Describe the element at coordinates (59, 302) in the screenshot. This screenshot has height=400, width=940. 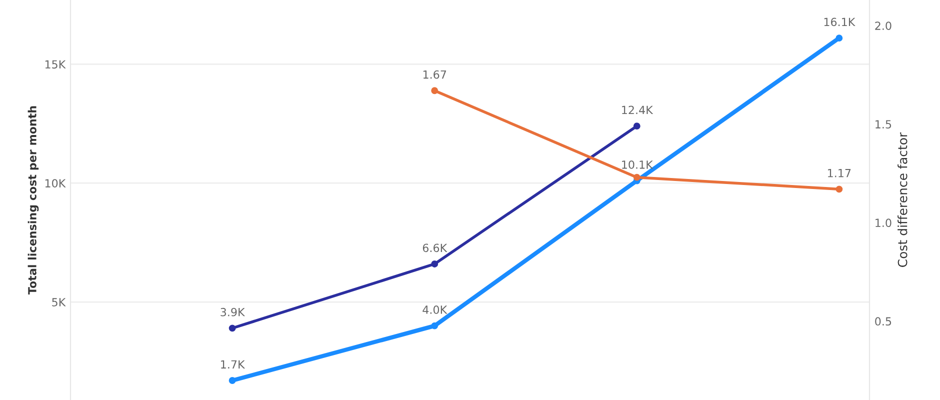
I see `y-tick-label: 5K` at that location.